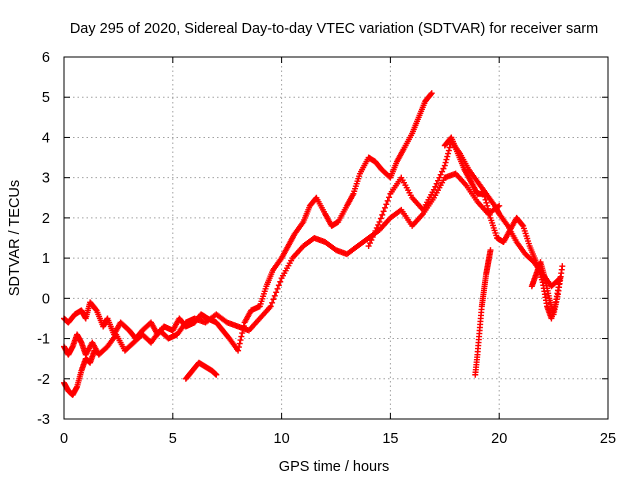 This screenshot has width=640, height=480. Describe the element at coordinates (334, 467) in the screenshot. I see `x-axis-label: GPS time / hours` at that location.